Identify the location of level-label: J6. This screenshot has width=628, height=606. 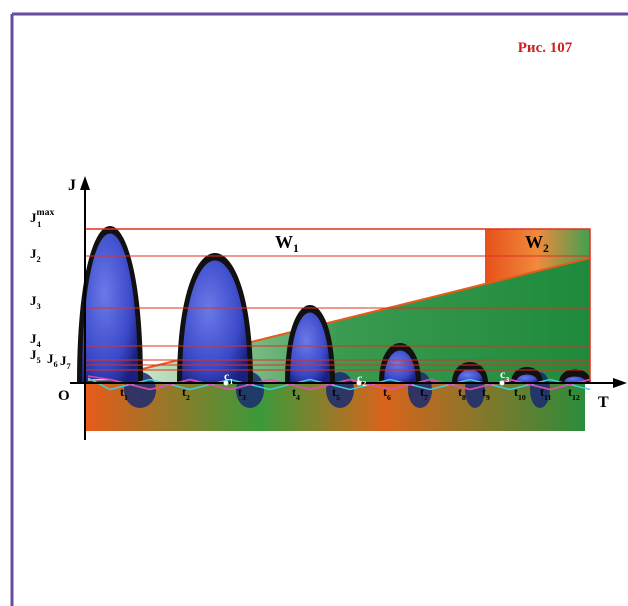
(52, 360).